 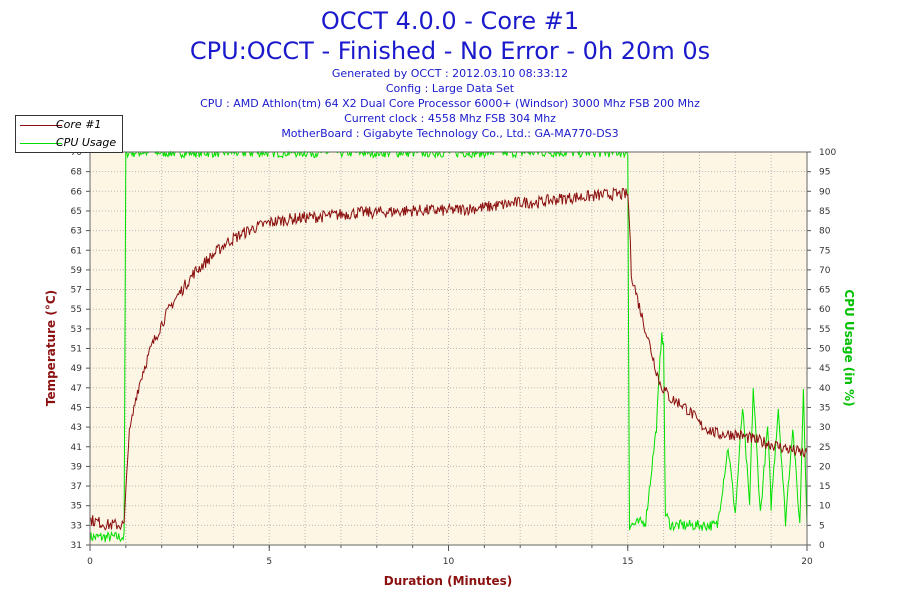 What do you see at coordinates (77, 192) in the screenshot?
I see `y-tick-label: 66` at bounding box center [77, 192].